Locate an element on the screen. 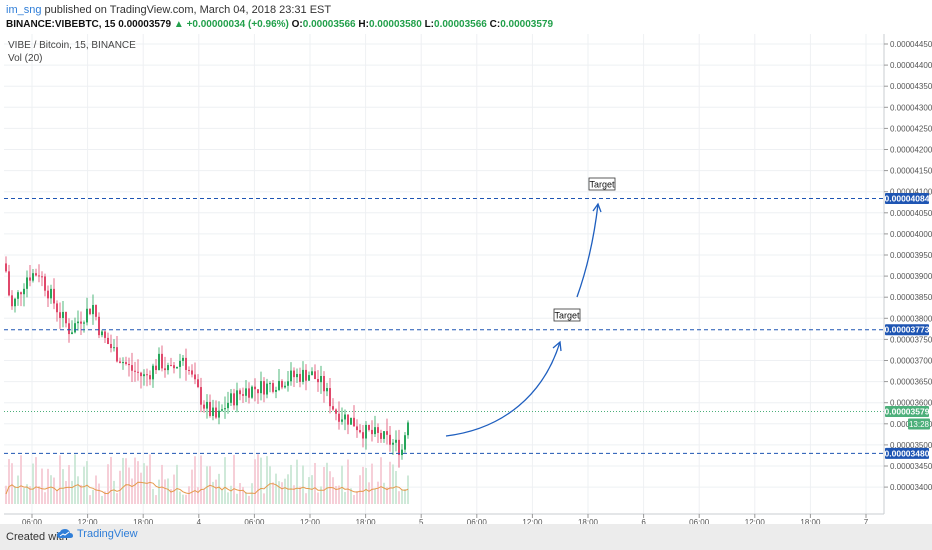  last-price-badge: 0.00003579 13:28 is located at coordinates (907, 418).